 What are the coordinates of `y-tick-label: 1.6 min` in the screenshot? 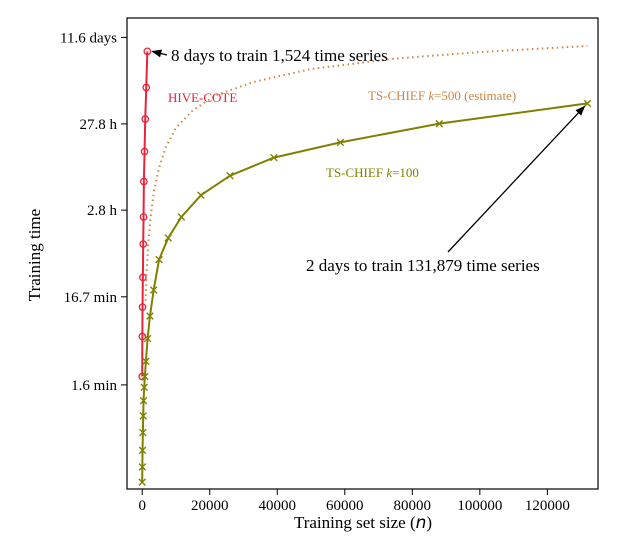 It's located at (94, 386).